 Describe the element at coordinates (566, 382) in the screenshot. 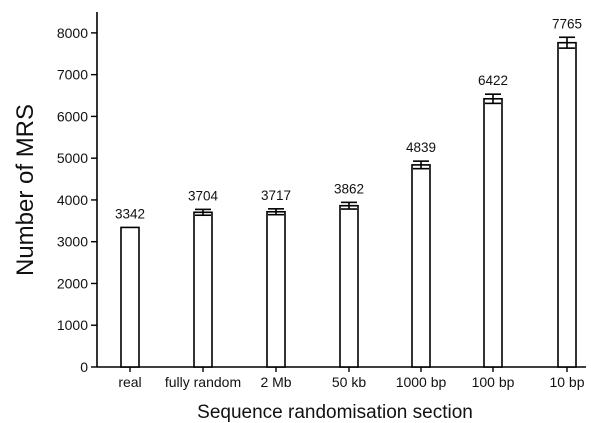

I see `x-tick-label: 10 bp` at that location.